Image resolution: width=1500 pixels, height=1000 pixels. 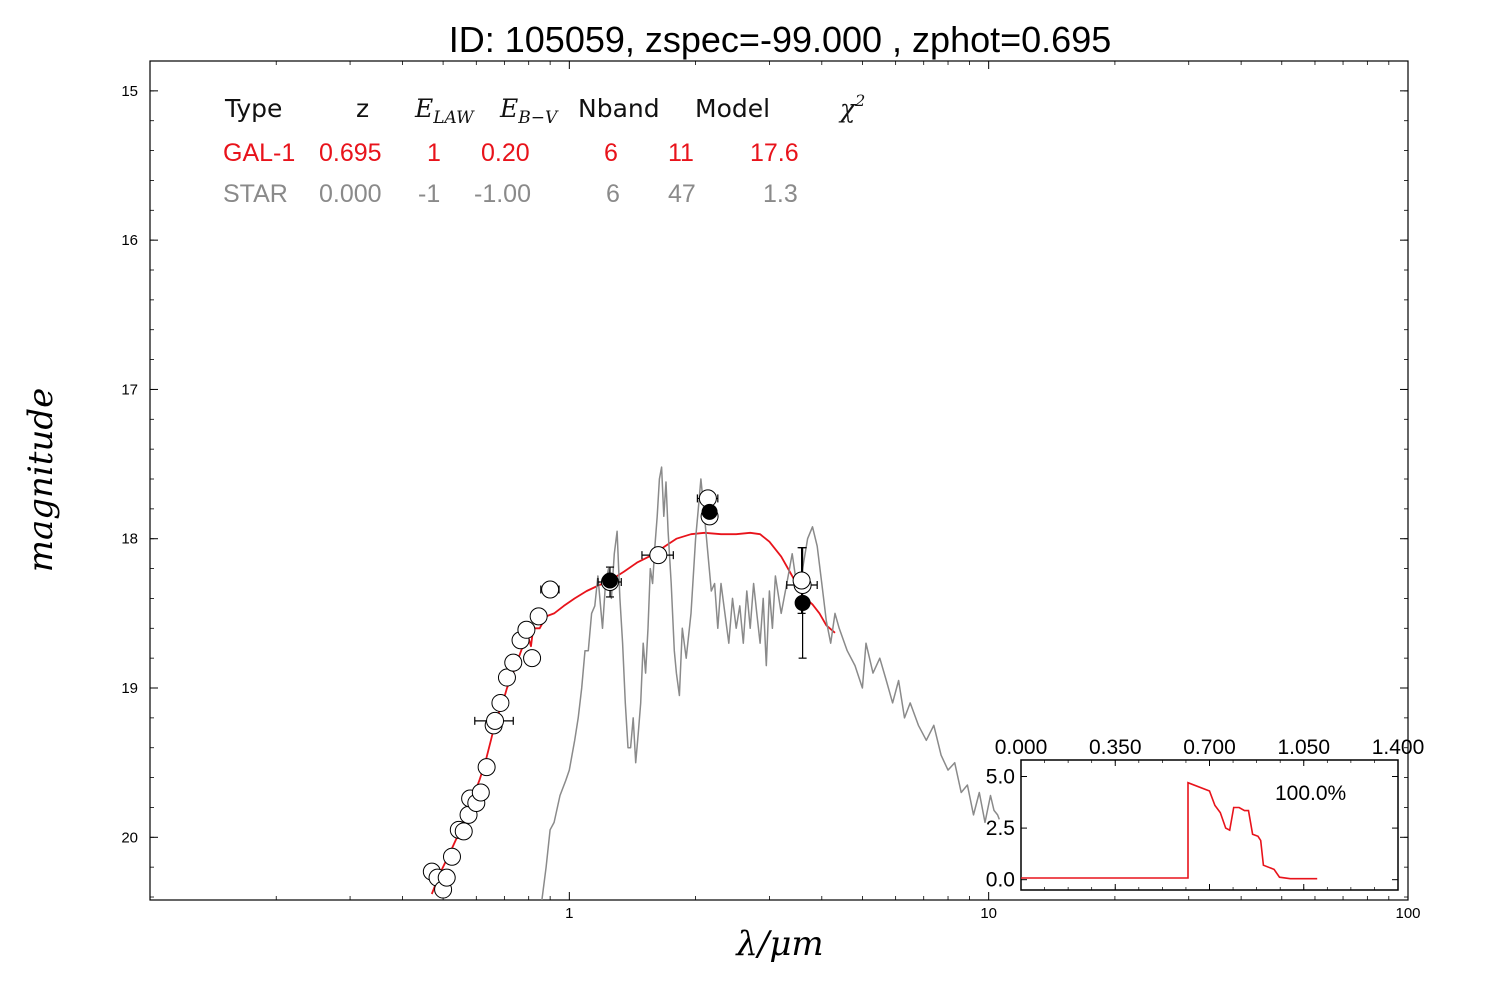 I want to click on star-nband: 6, so click(x=613, y=194).